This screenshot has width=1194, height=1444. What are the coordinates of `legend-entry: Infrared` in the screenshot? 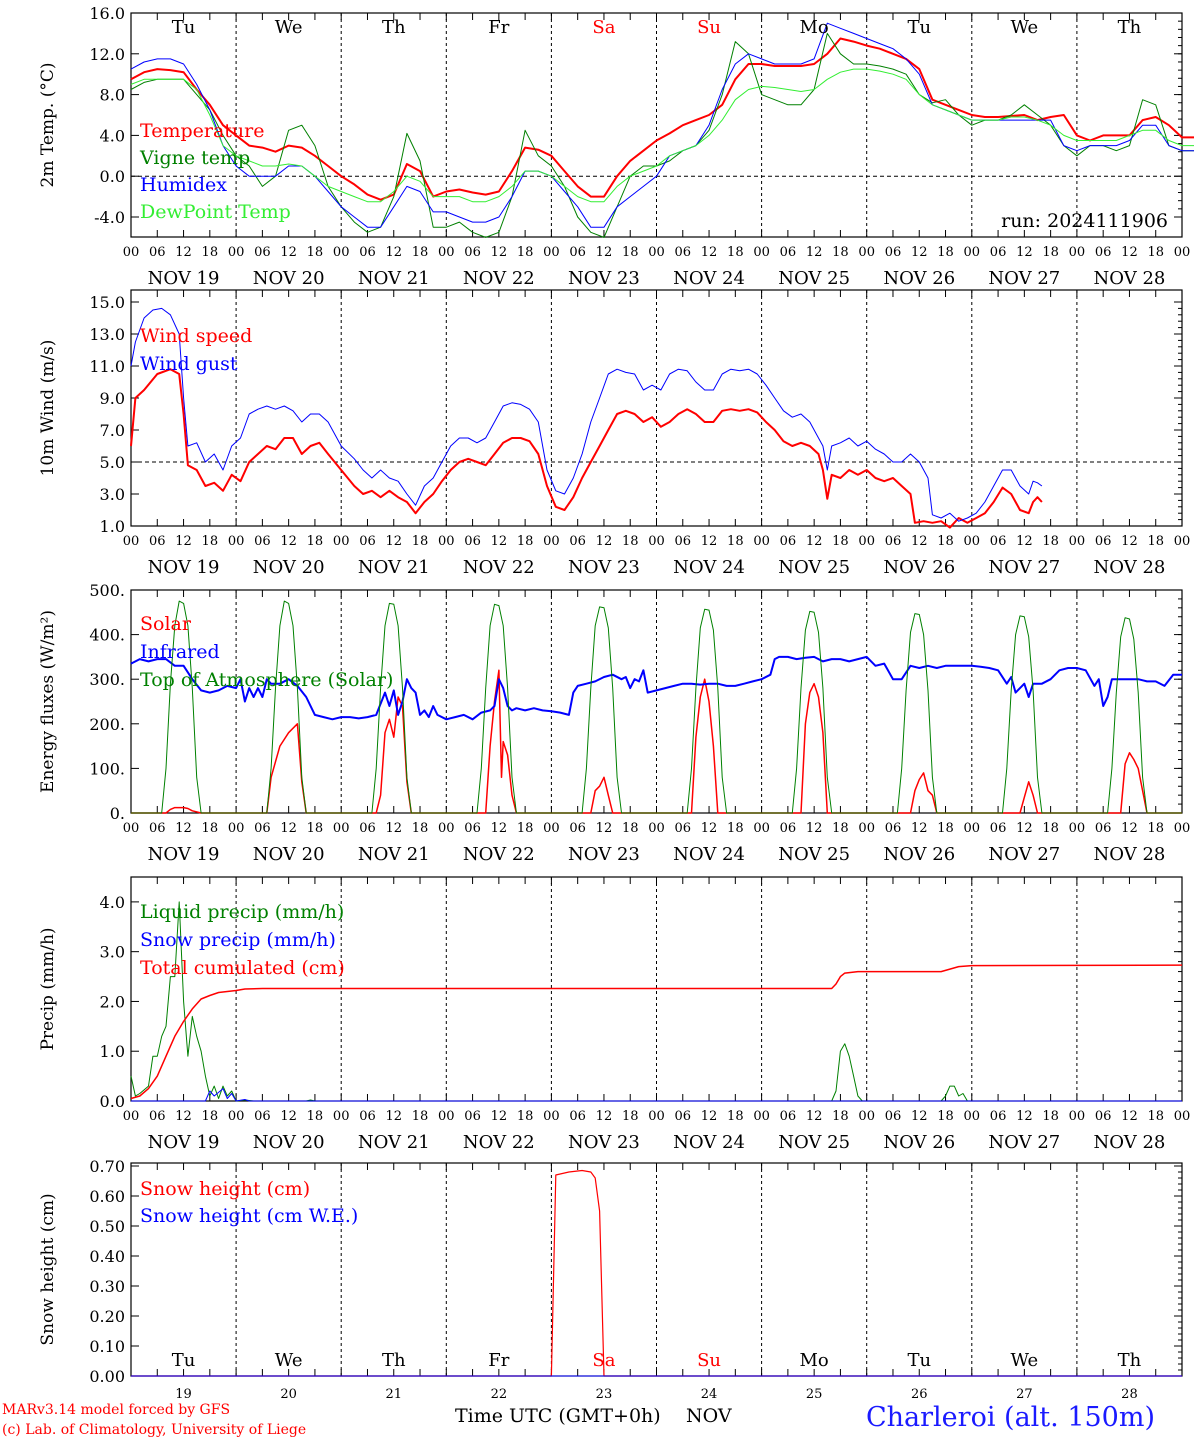 It's located at (180, 652).